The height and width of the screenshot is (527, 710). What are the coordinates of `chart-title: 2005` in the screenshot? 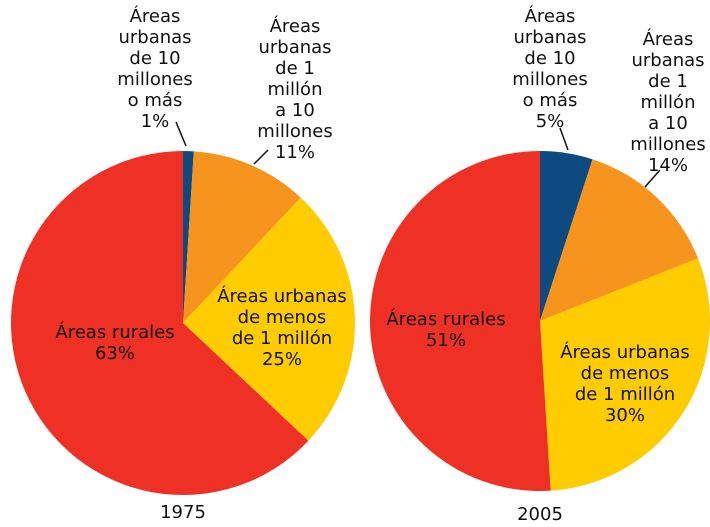 It's located at (540, 514).